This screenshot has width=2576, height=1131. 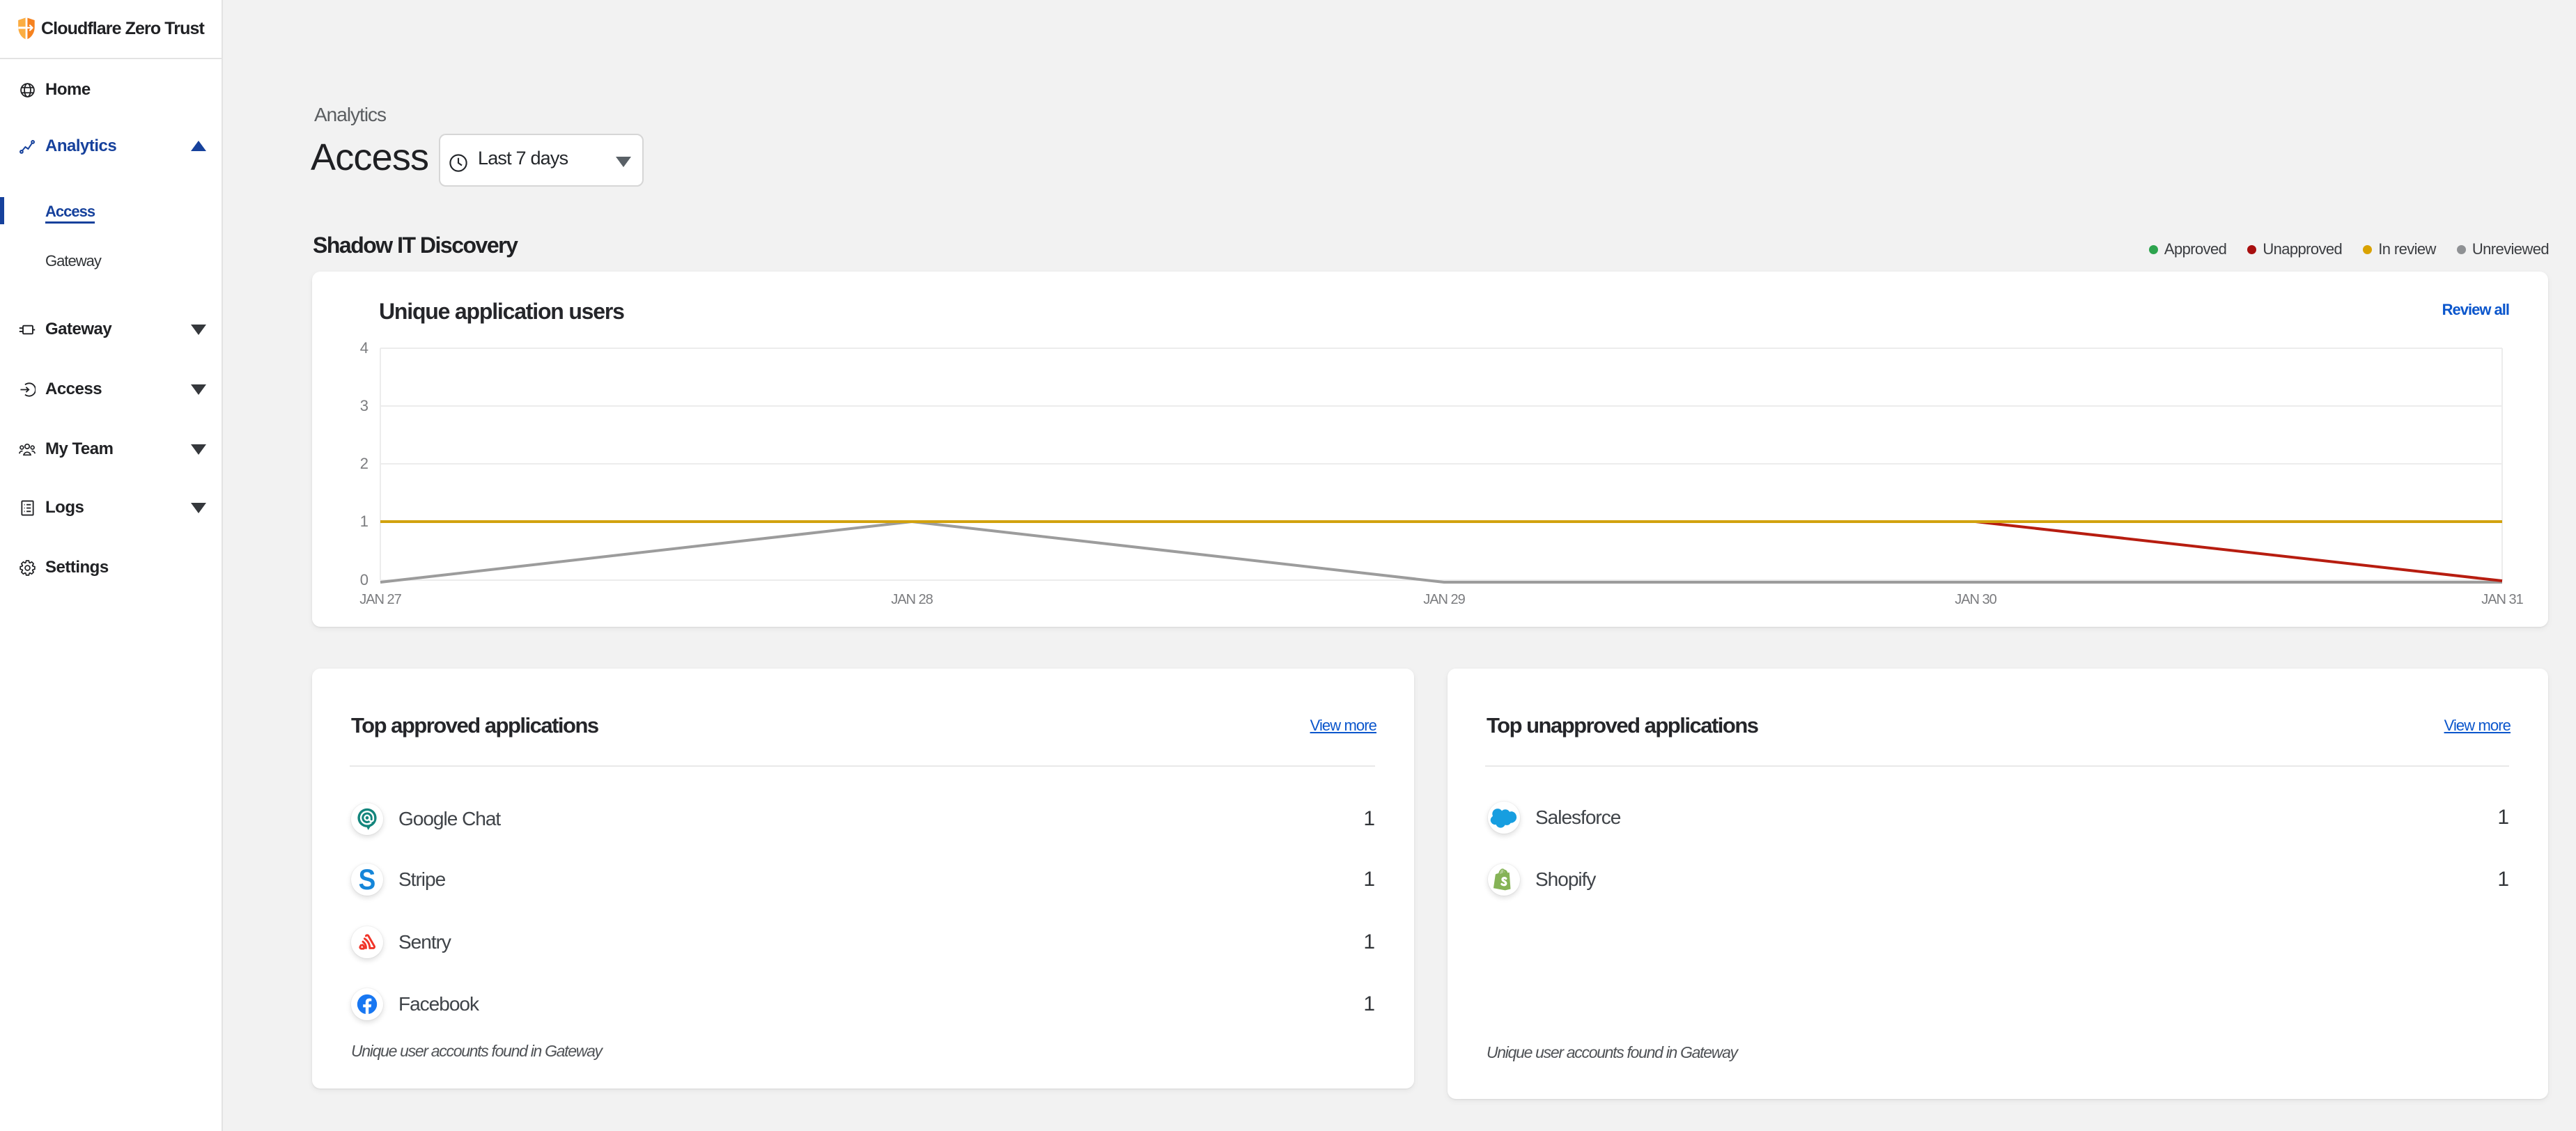 What do you see at coordinates (2502, 599) in the screenshot?
I see `svg-text: JAN 31` at bounding box center [2502, 599].